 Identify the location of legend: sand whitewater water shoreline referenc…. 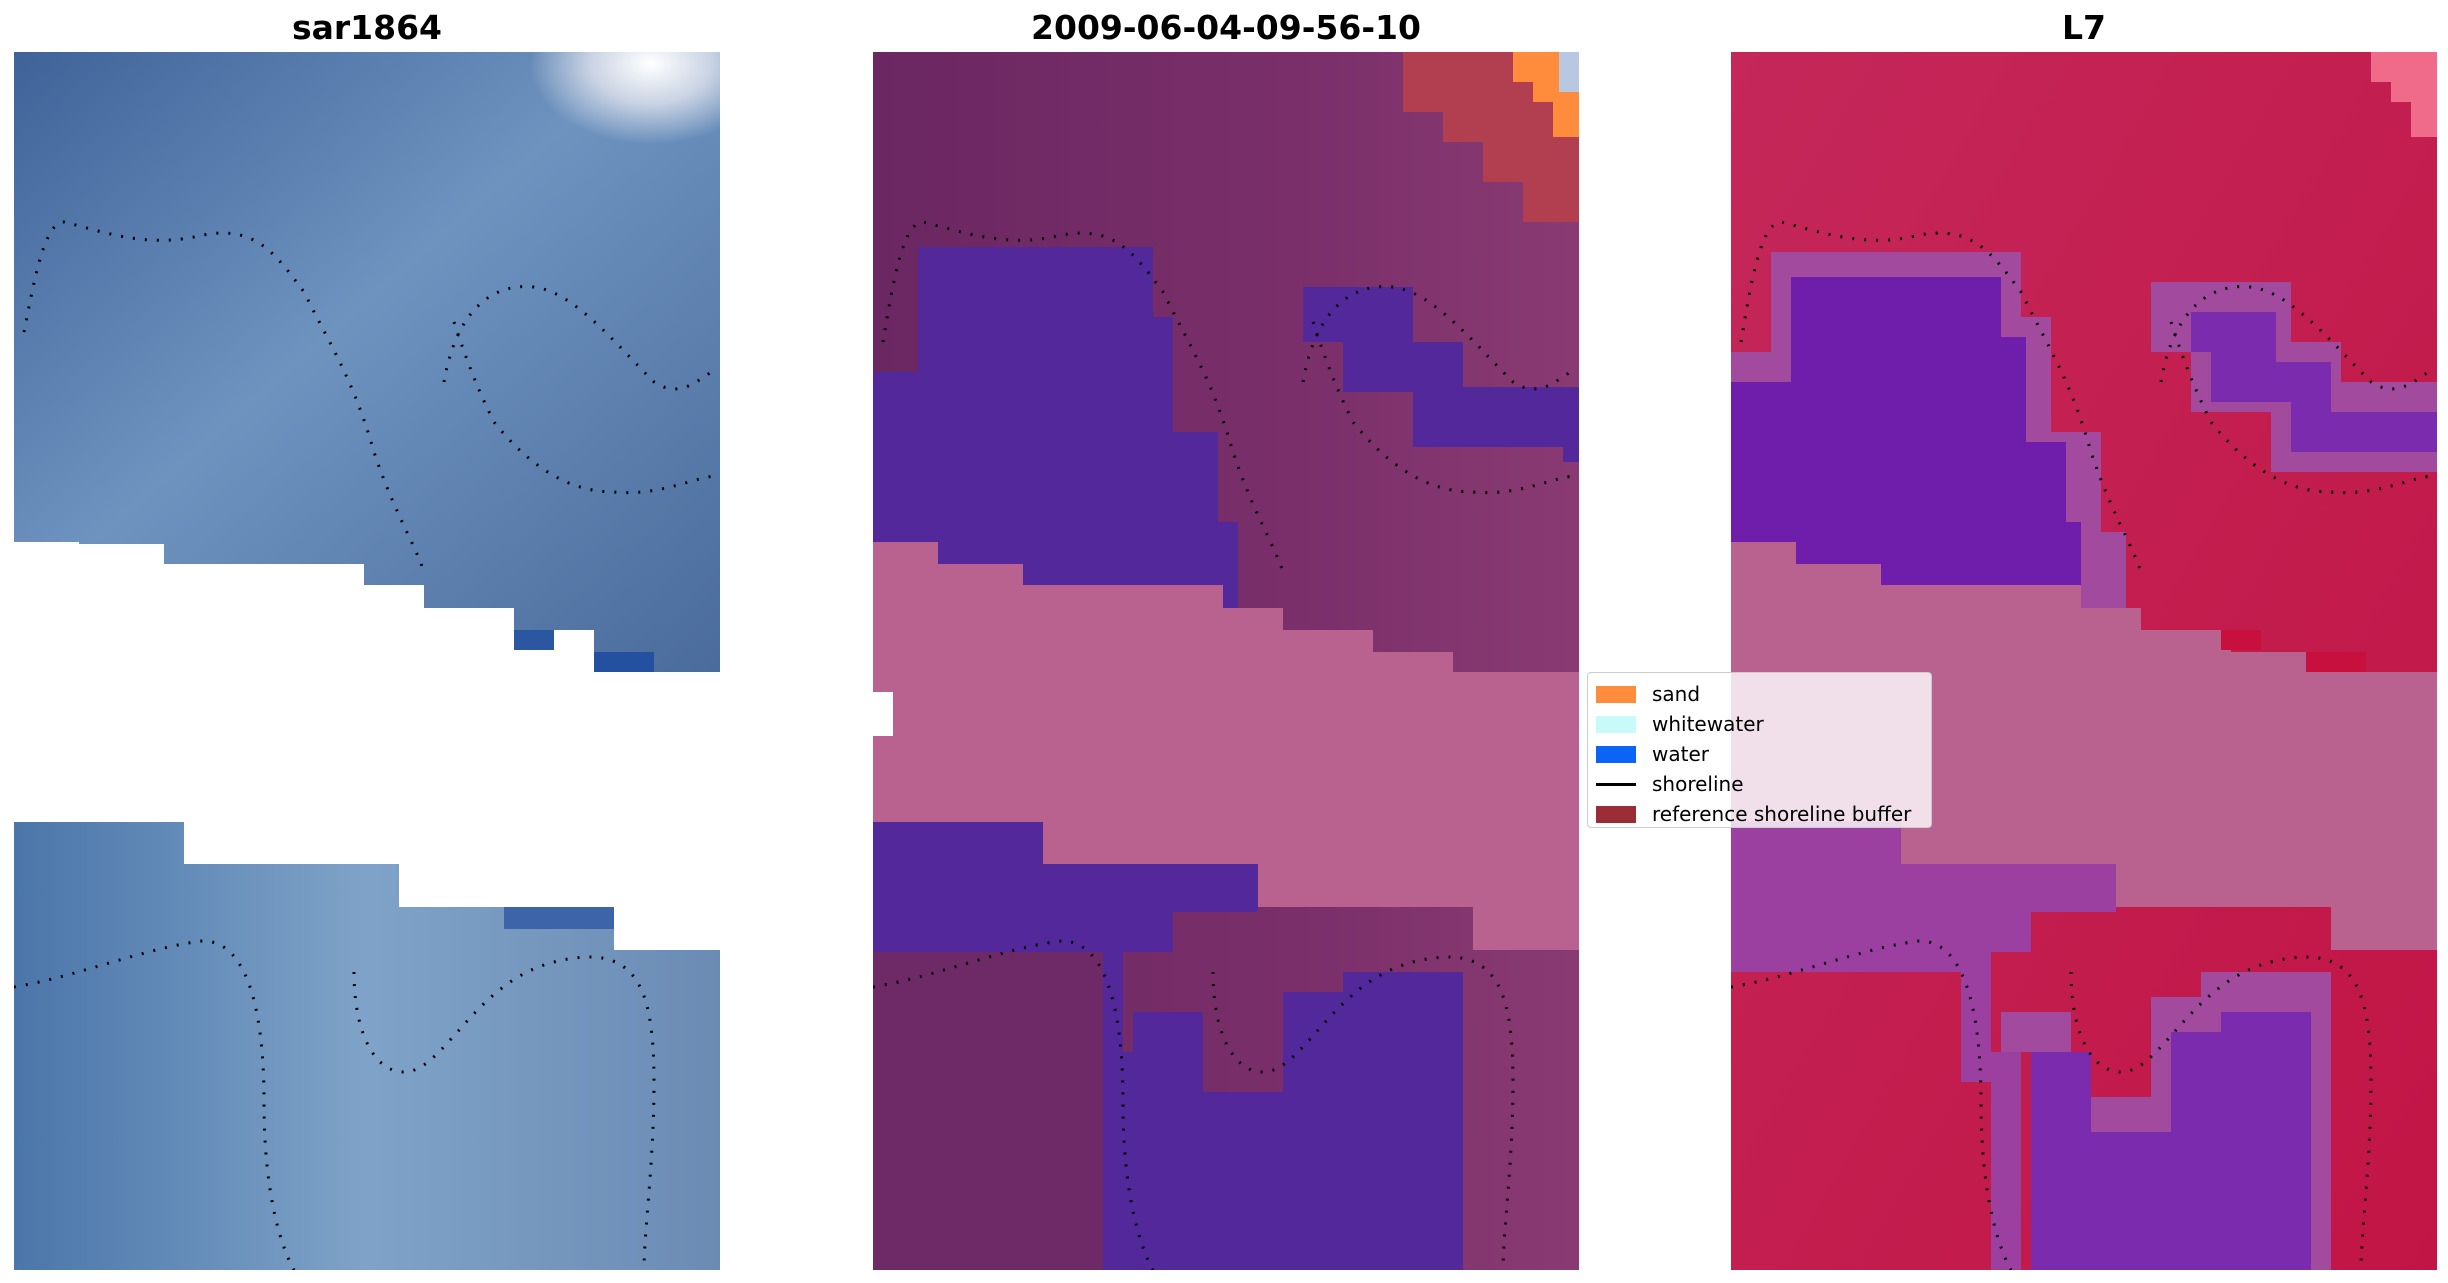
(1759, 750).